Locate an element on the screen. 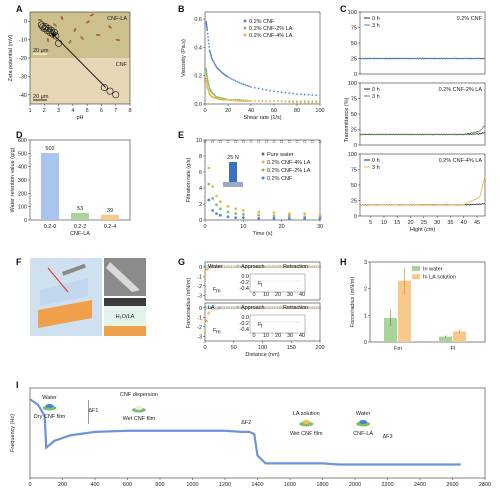 The width and height of the screenshot is (500, 500). inset-x-tick-label: 30 is located at coordinates (290, 295).